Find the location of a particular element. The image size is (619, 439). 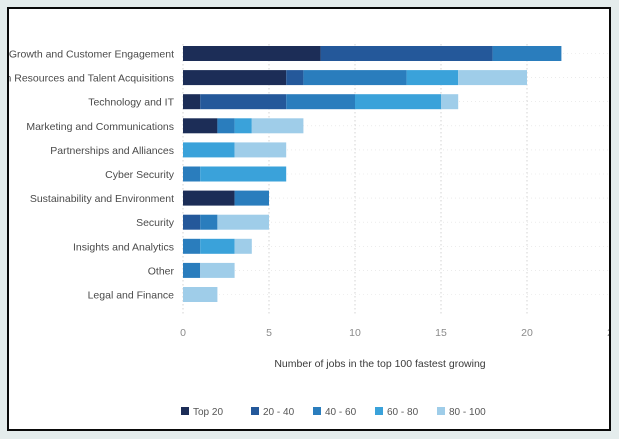

category-label-sales-growth-and-customer-engagement: Sales Growth and Customer Engagement is located at coordinates (91, 55).